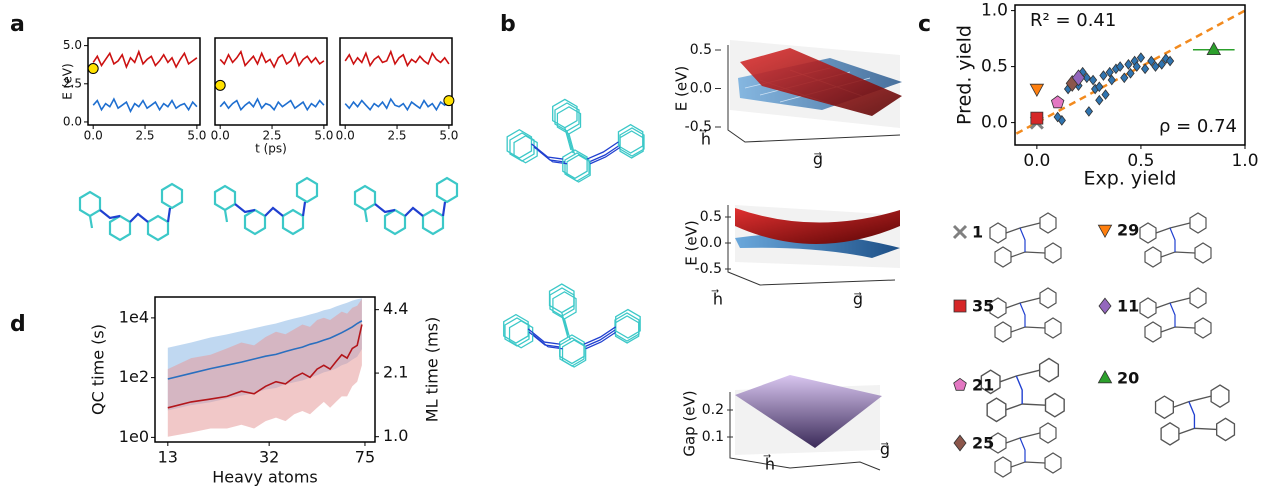 The width and height of the screenshot is (1265, 487). What do you see at coordinates (1130, 179) in the screenshot?
I see `x-axis-label: Exp. yield` at bounding box center [1130, 179].